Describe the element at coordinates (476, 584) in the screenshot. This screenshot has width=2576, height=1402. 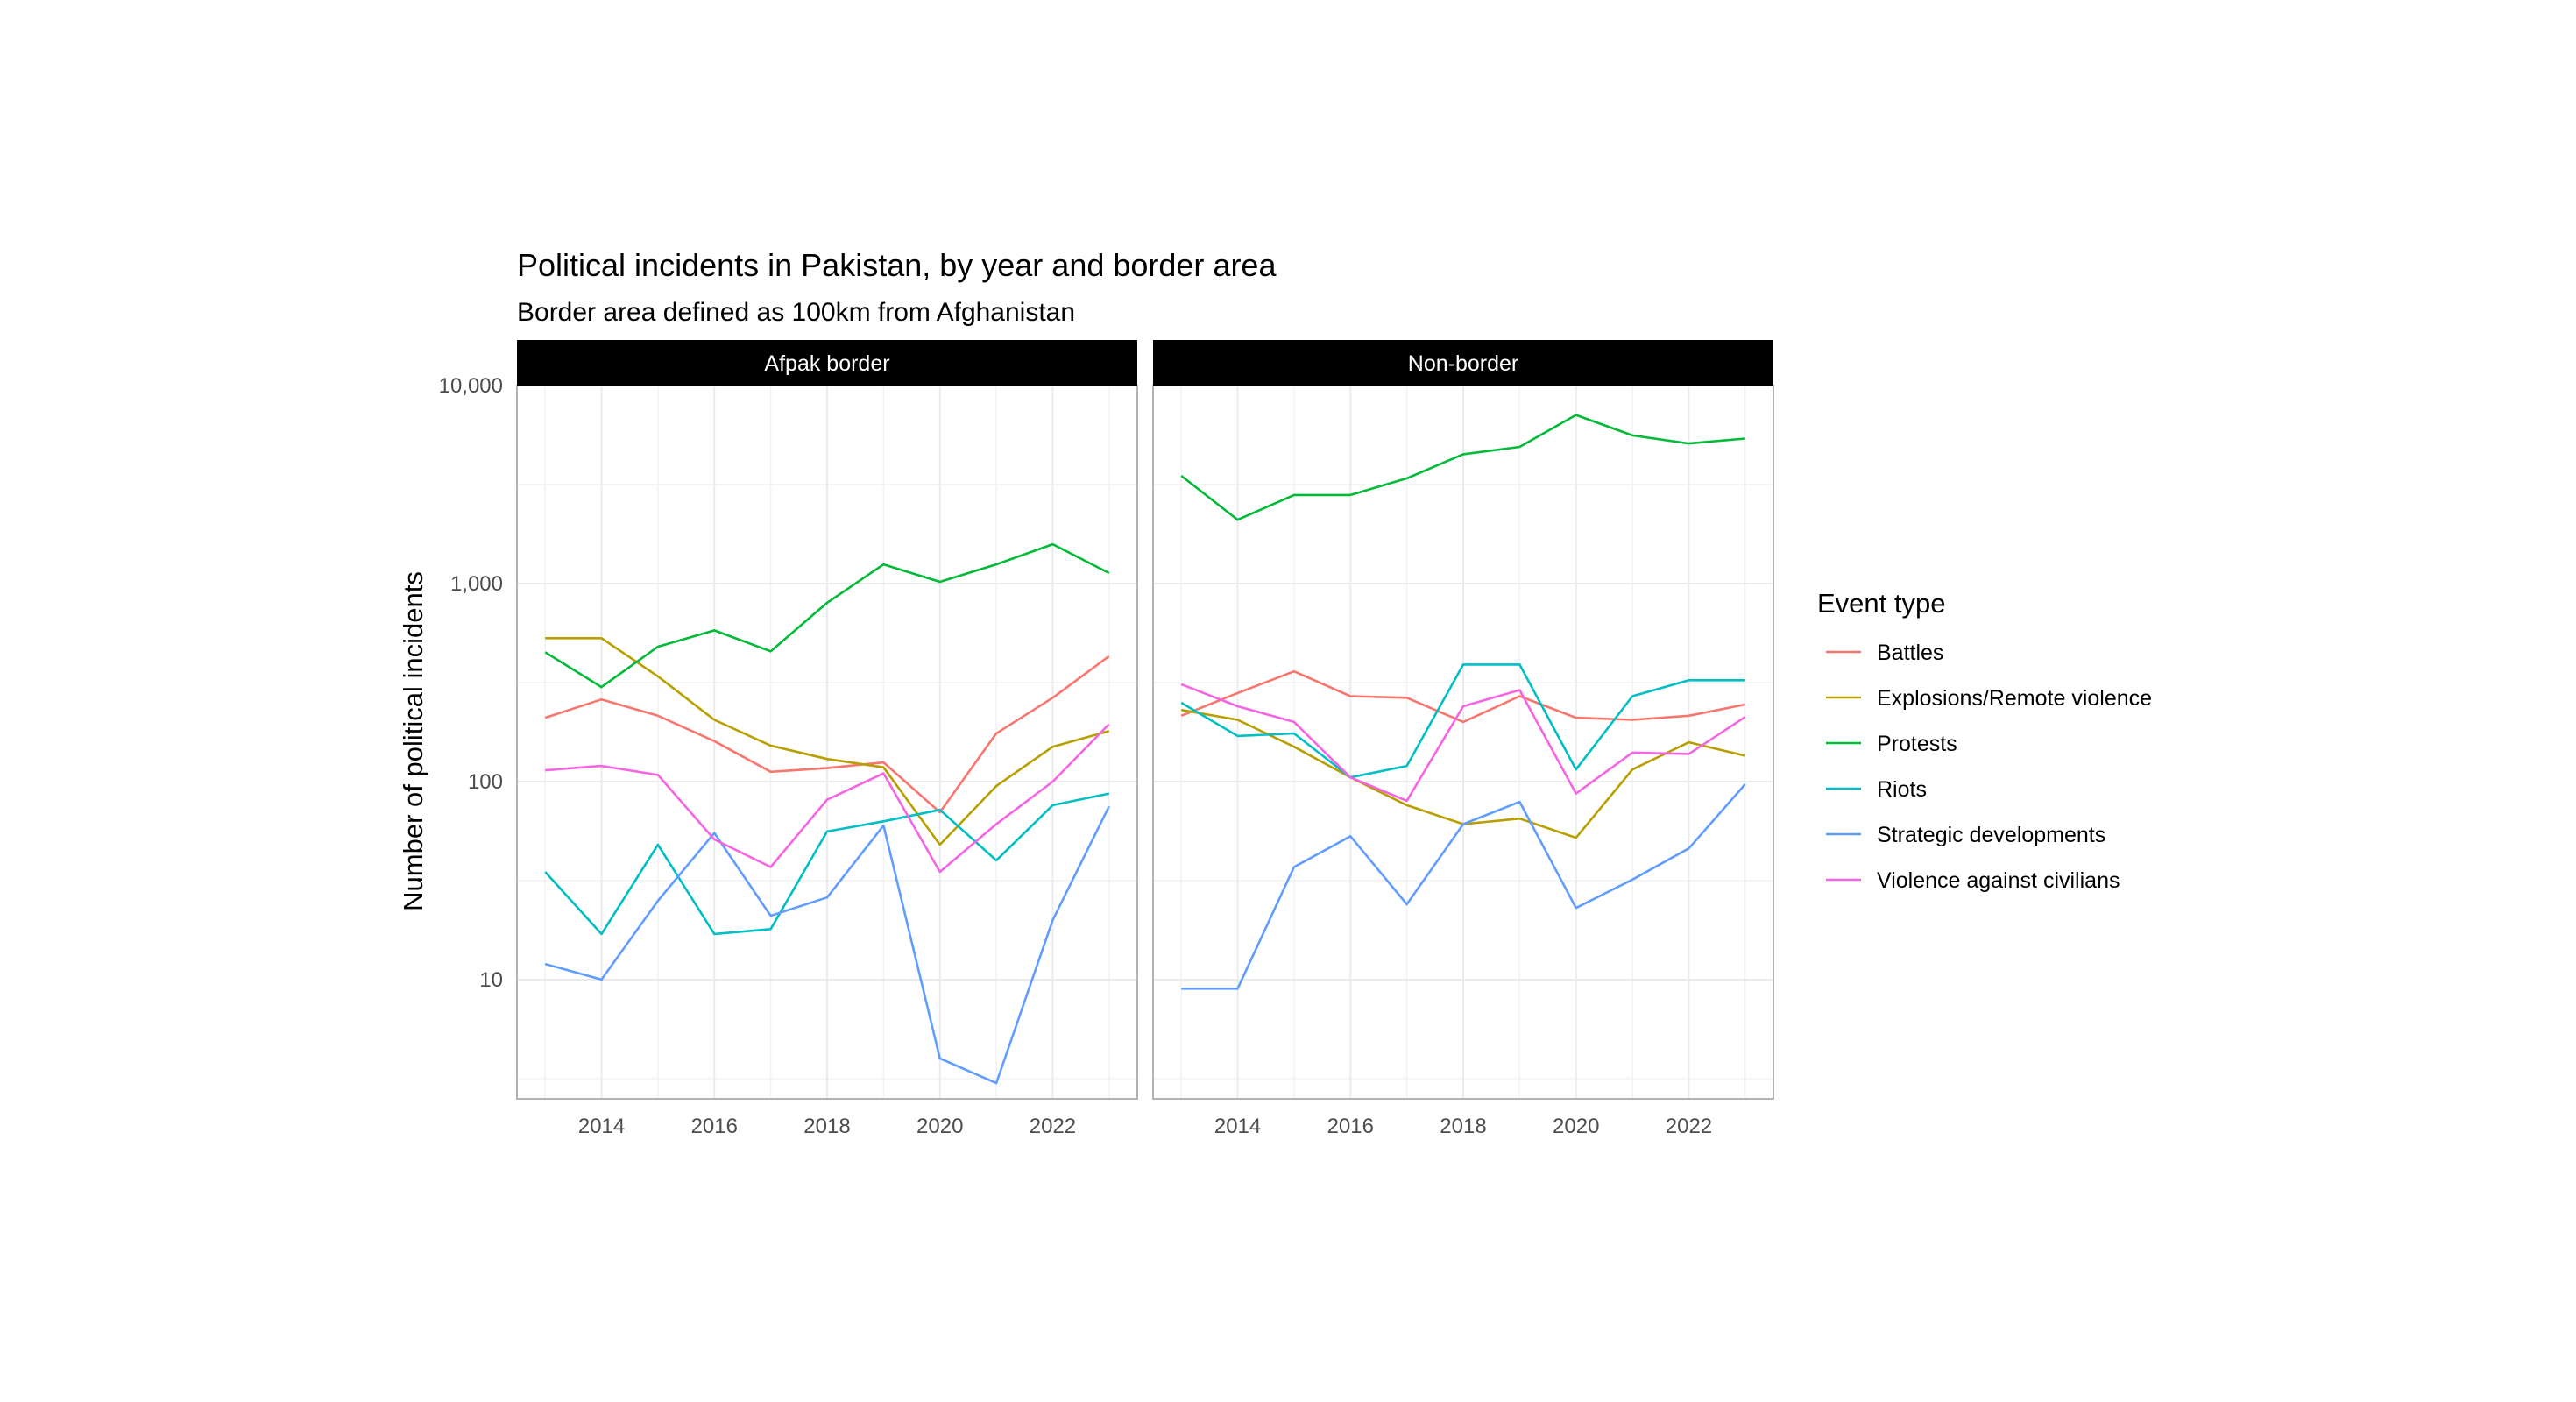
I see `y-tick-label: 1,000` at that location.